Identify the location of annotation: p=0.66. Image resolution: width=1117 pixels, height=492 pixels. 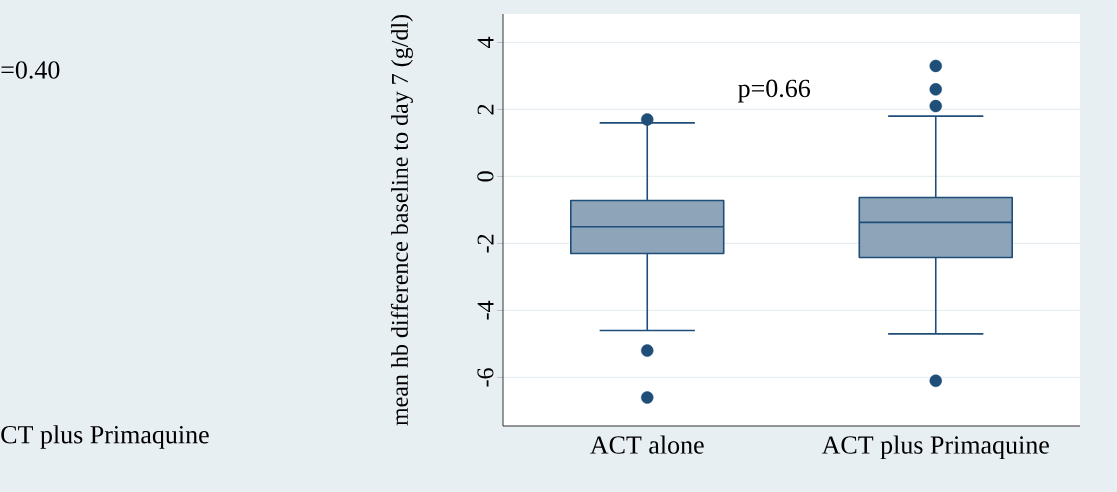
(774, 91).